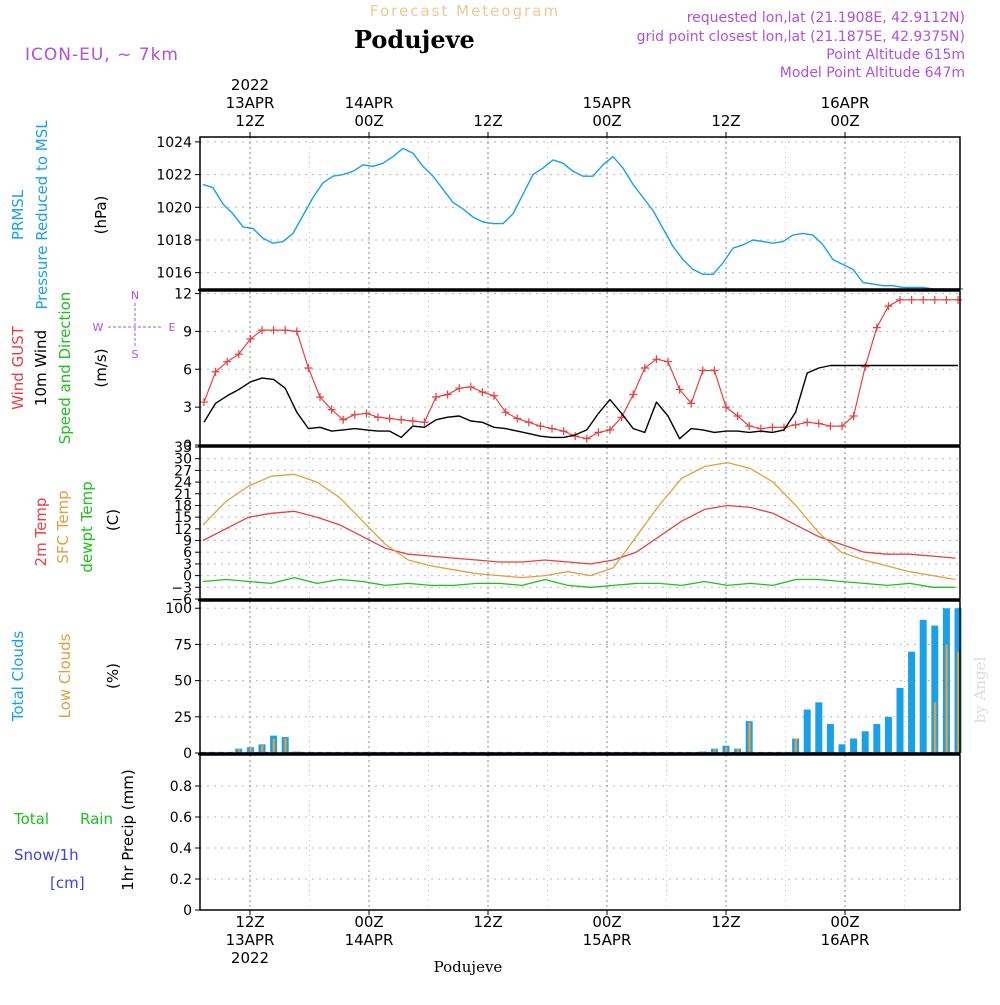 Image resolution: width=1000 pixels, height=1005 pixels. I want to click on product-title: Forecast Meteogram, so click(465, 11).